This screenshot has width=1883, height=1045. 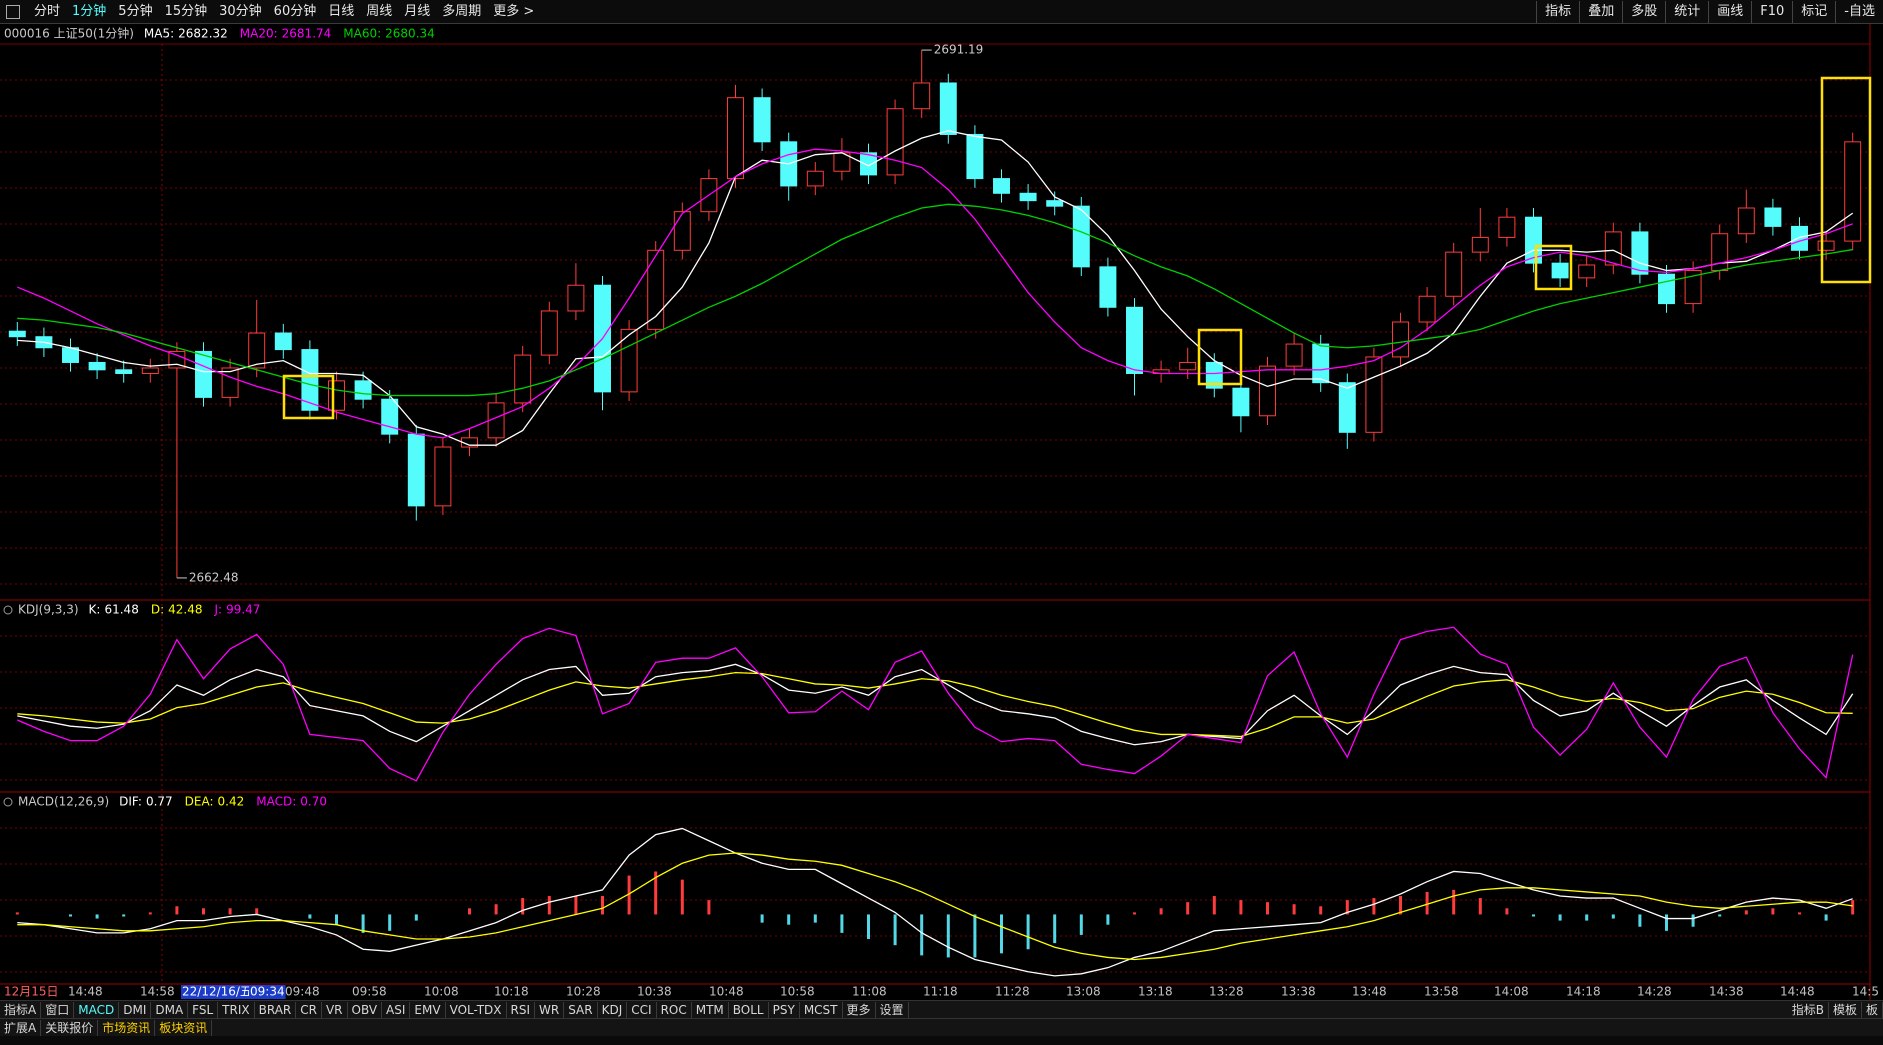 What do you see at coordinates (184, 1027) in the screenshot?
I see `extension-tab: 板块资讯` at bounding box center [184, 1027].